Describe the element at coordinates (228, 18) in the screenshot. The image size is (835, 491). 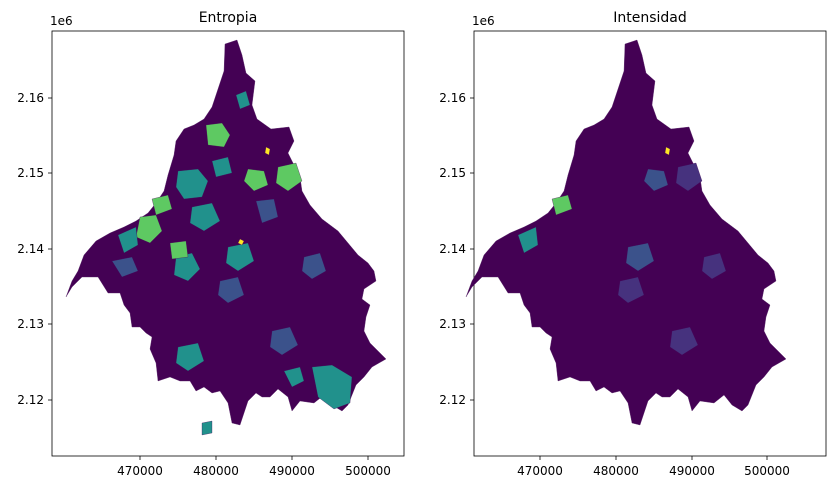
I see `panel-title: Entropia` at that location.